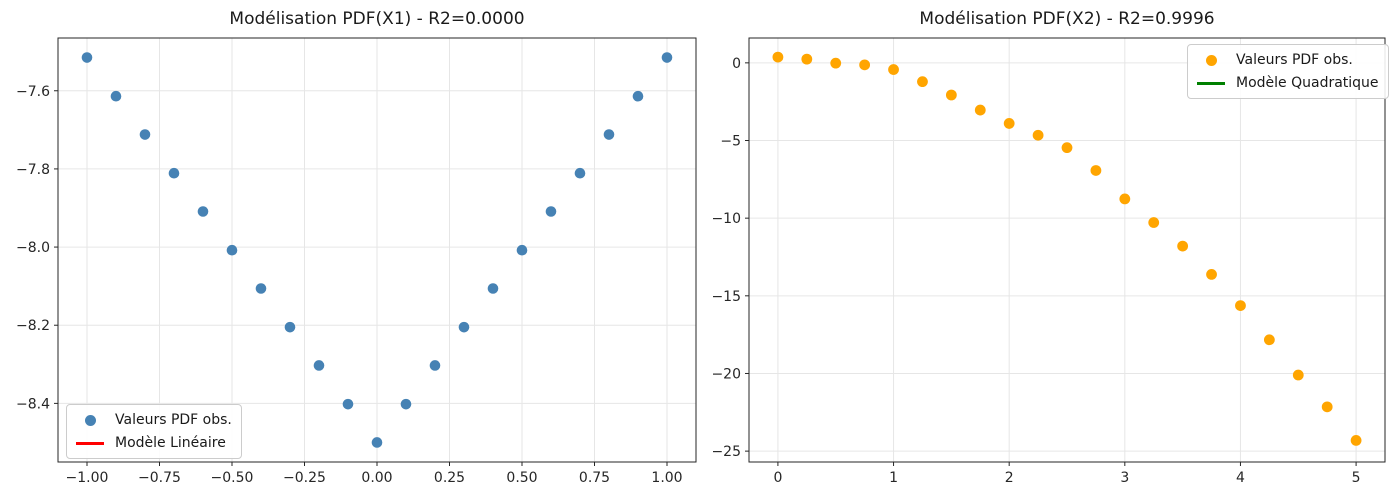  What do you see at coordinates (1067, 19) in the screenshot?
I see `right-chart-title: Modélisation PDF(X2) - R2=0.9996` at bounding box center [1067, 19].